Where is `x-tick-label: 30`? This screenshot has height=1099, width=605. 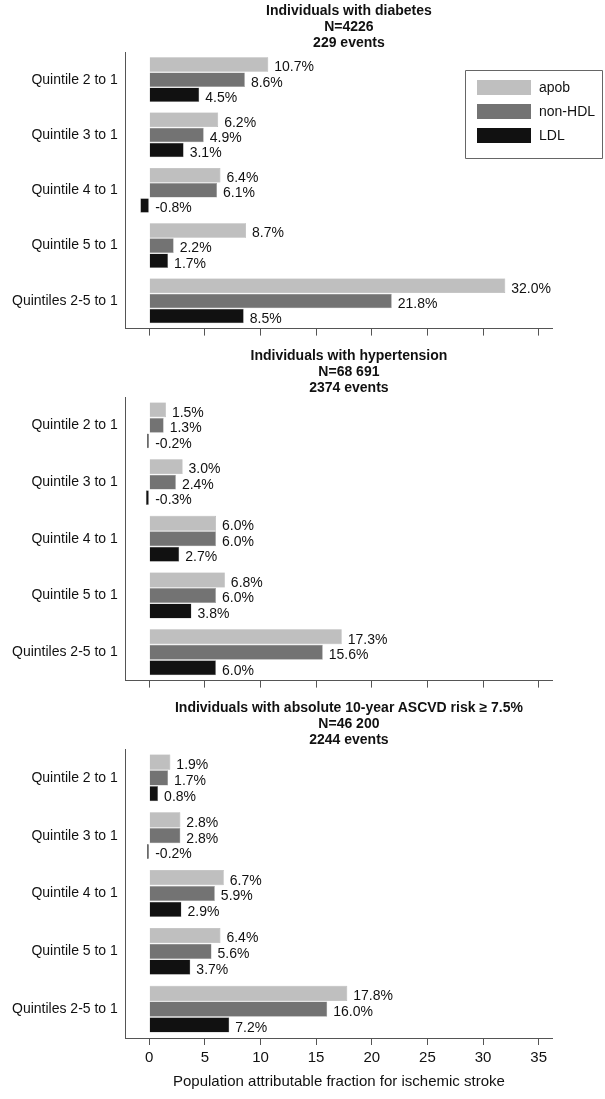 x-tick-label: 30 is located at coordinates (483, 1057).